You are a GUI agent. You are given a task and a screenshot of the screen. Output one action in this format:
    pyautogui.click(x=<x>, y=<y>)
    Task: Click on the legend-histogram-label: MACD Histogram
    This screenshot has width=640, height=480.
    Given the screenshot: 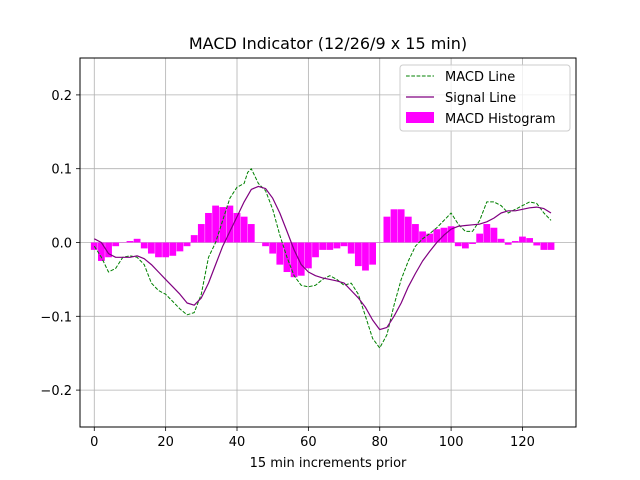 What is the action you would take?
    pyautogui.click(x=500, y=119)
    